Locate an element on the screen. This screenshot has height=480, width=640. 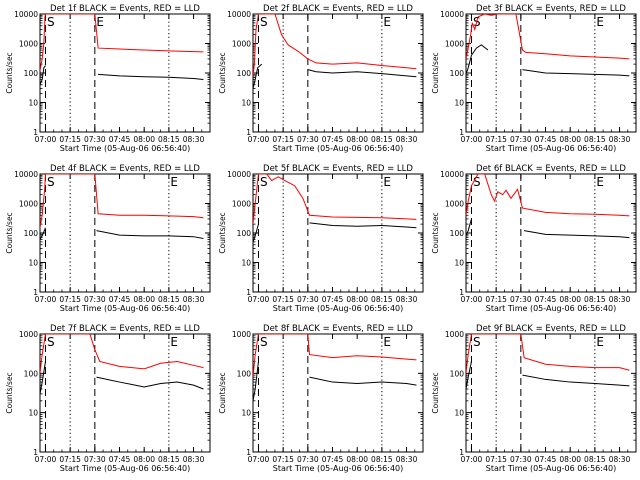
panel-title: Det 2f BLACK = Events, RED = LLD is located at coordinates (338, 9).